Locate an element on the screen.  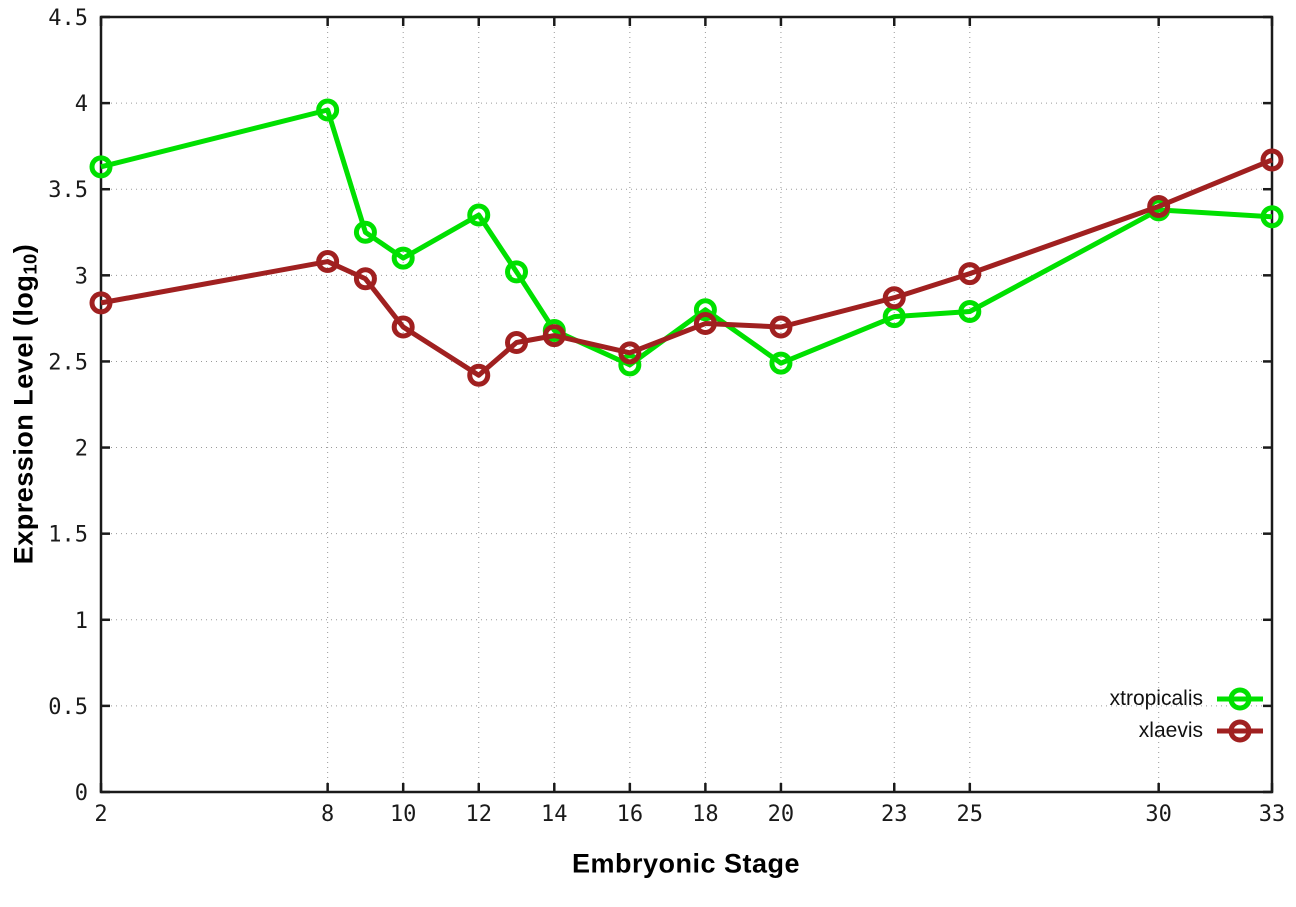
svg-text: 4 is located at coordinates (81, 104).